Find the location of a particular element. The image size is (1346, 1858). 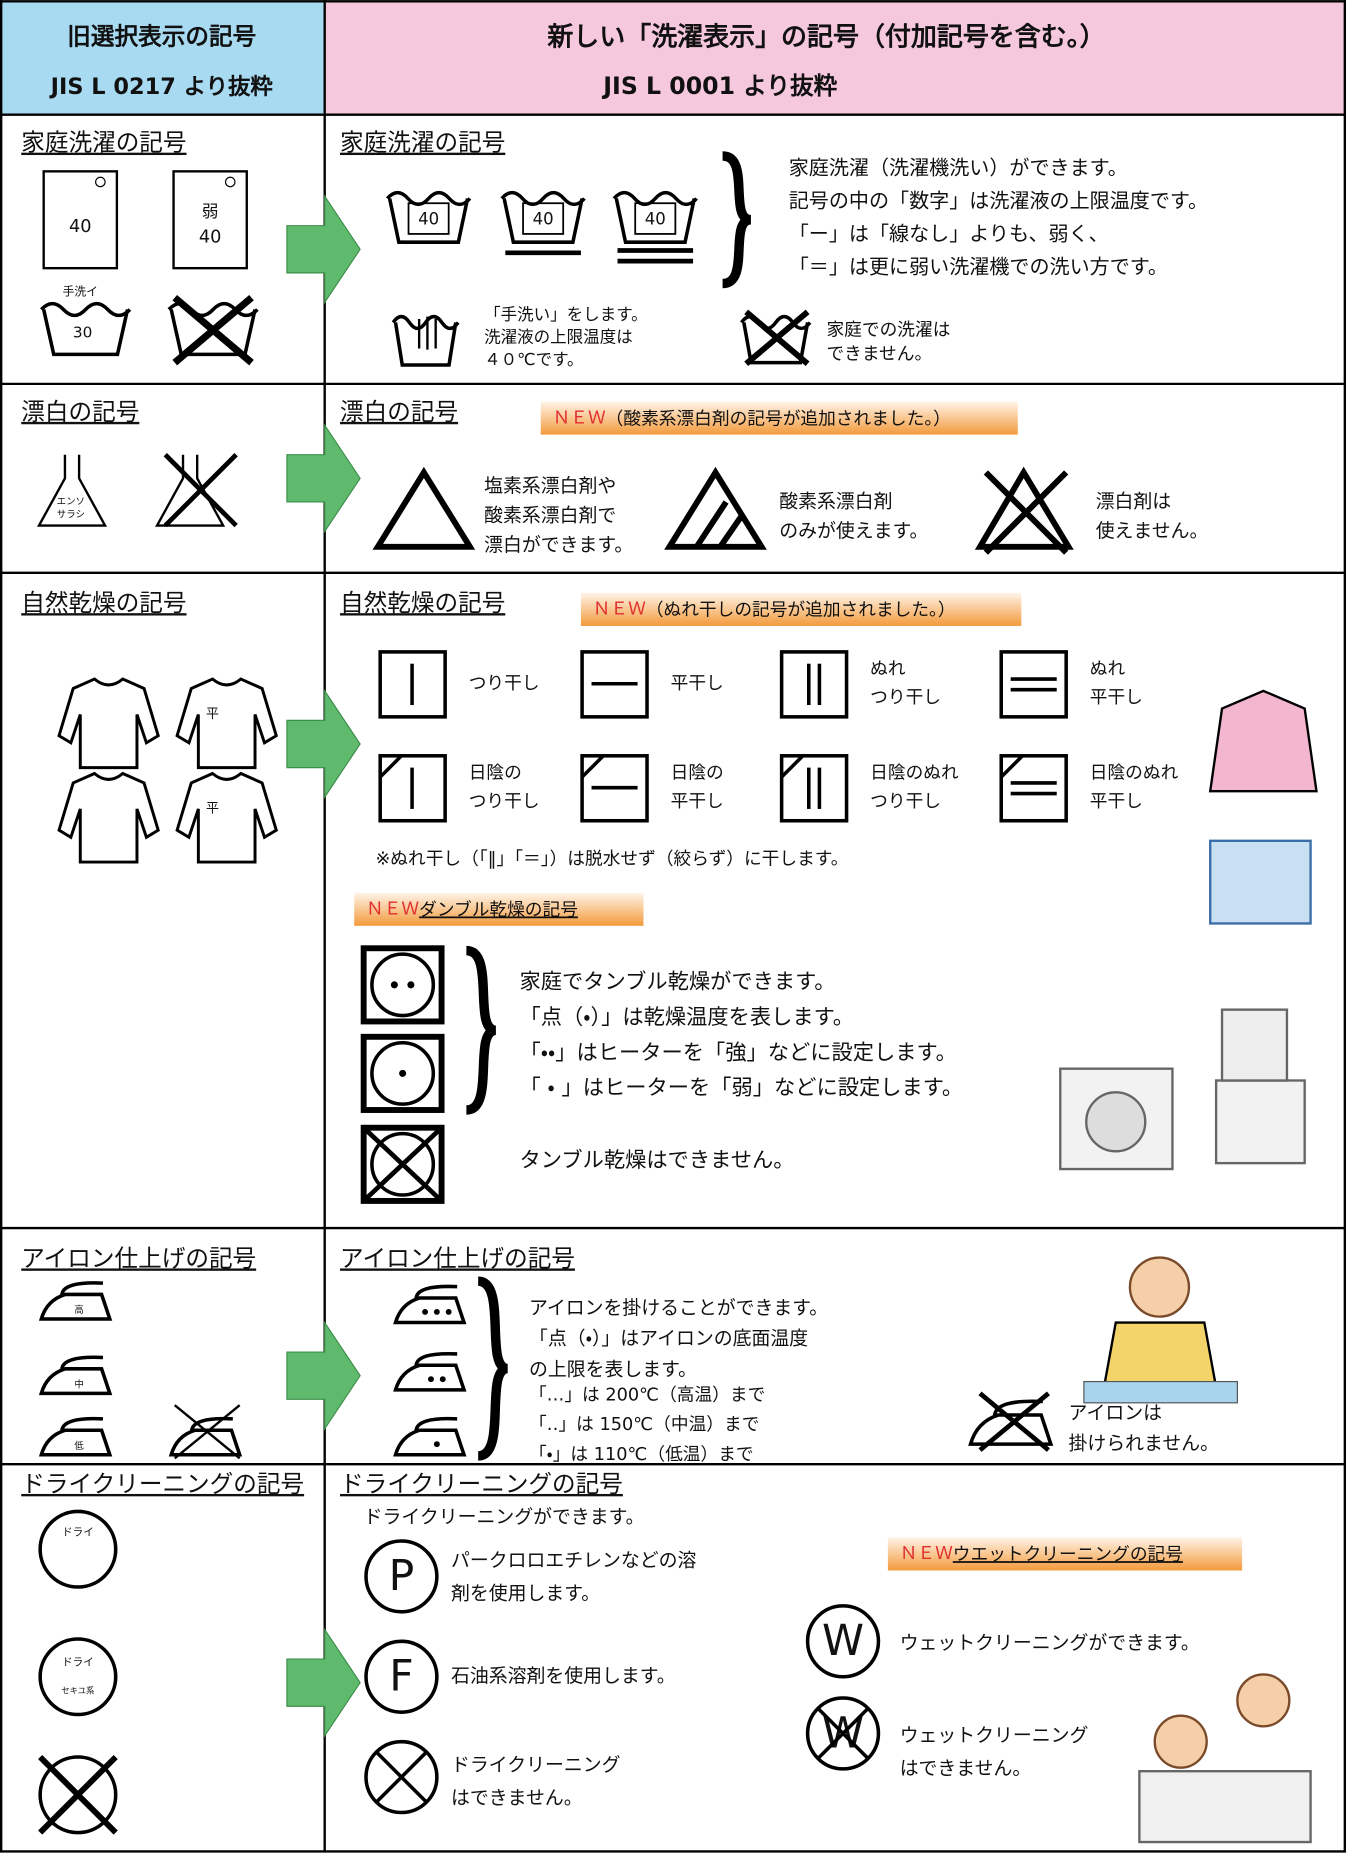

badge-label: ダンブル乾燥の記号 is located at coordinates (498, 909).